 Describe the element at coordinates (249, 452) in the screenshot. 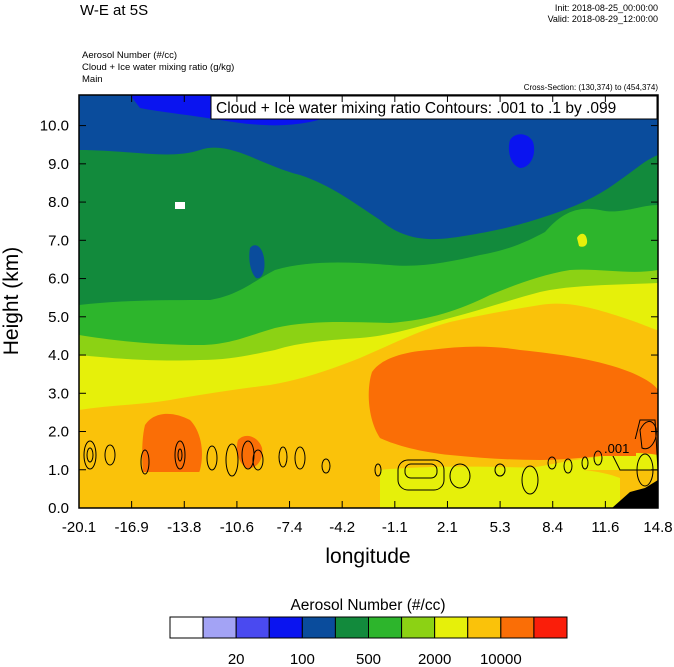

I see `band-orange-left2` at that location.